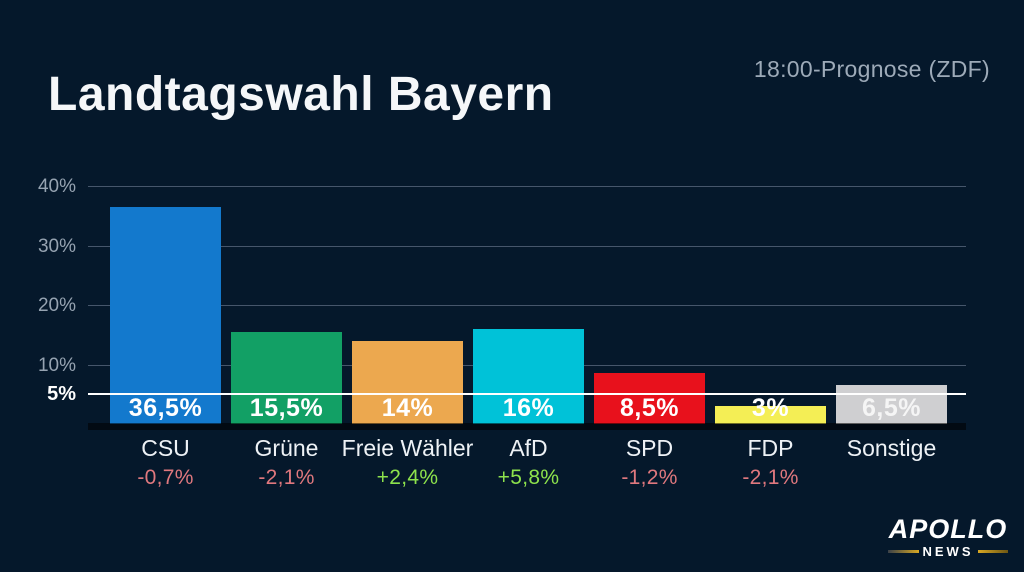  What do you see at coordinates (286, 408) in the screenshot?
I see `bar-value-gr-ne: 15,5%` at bounding box center [286, 408].